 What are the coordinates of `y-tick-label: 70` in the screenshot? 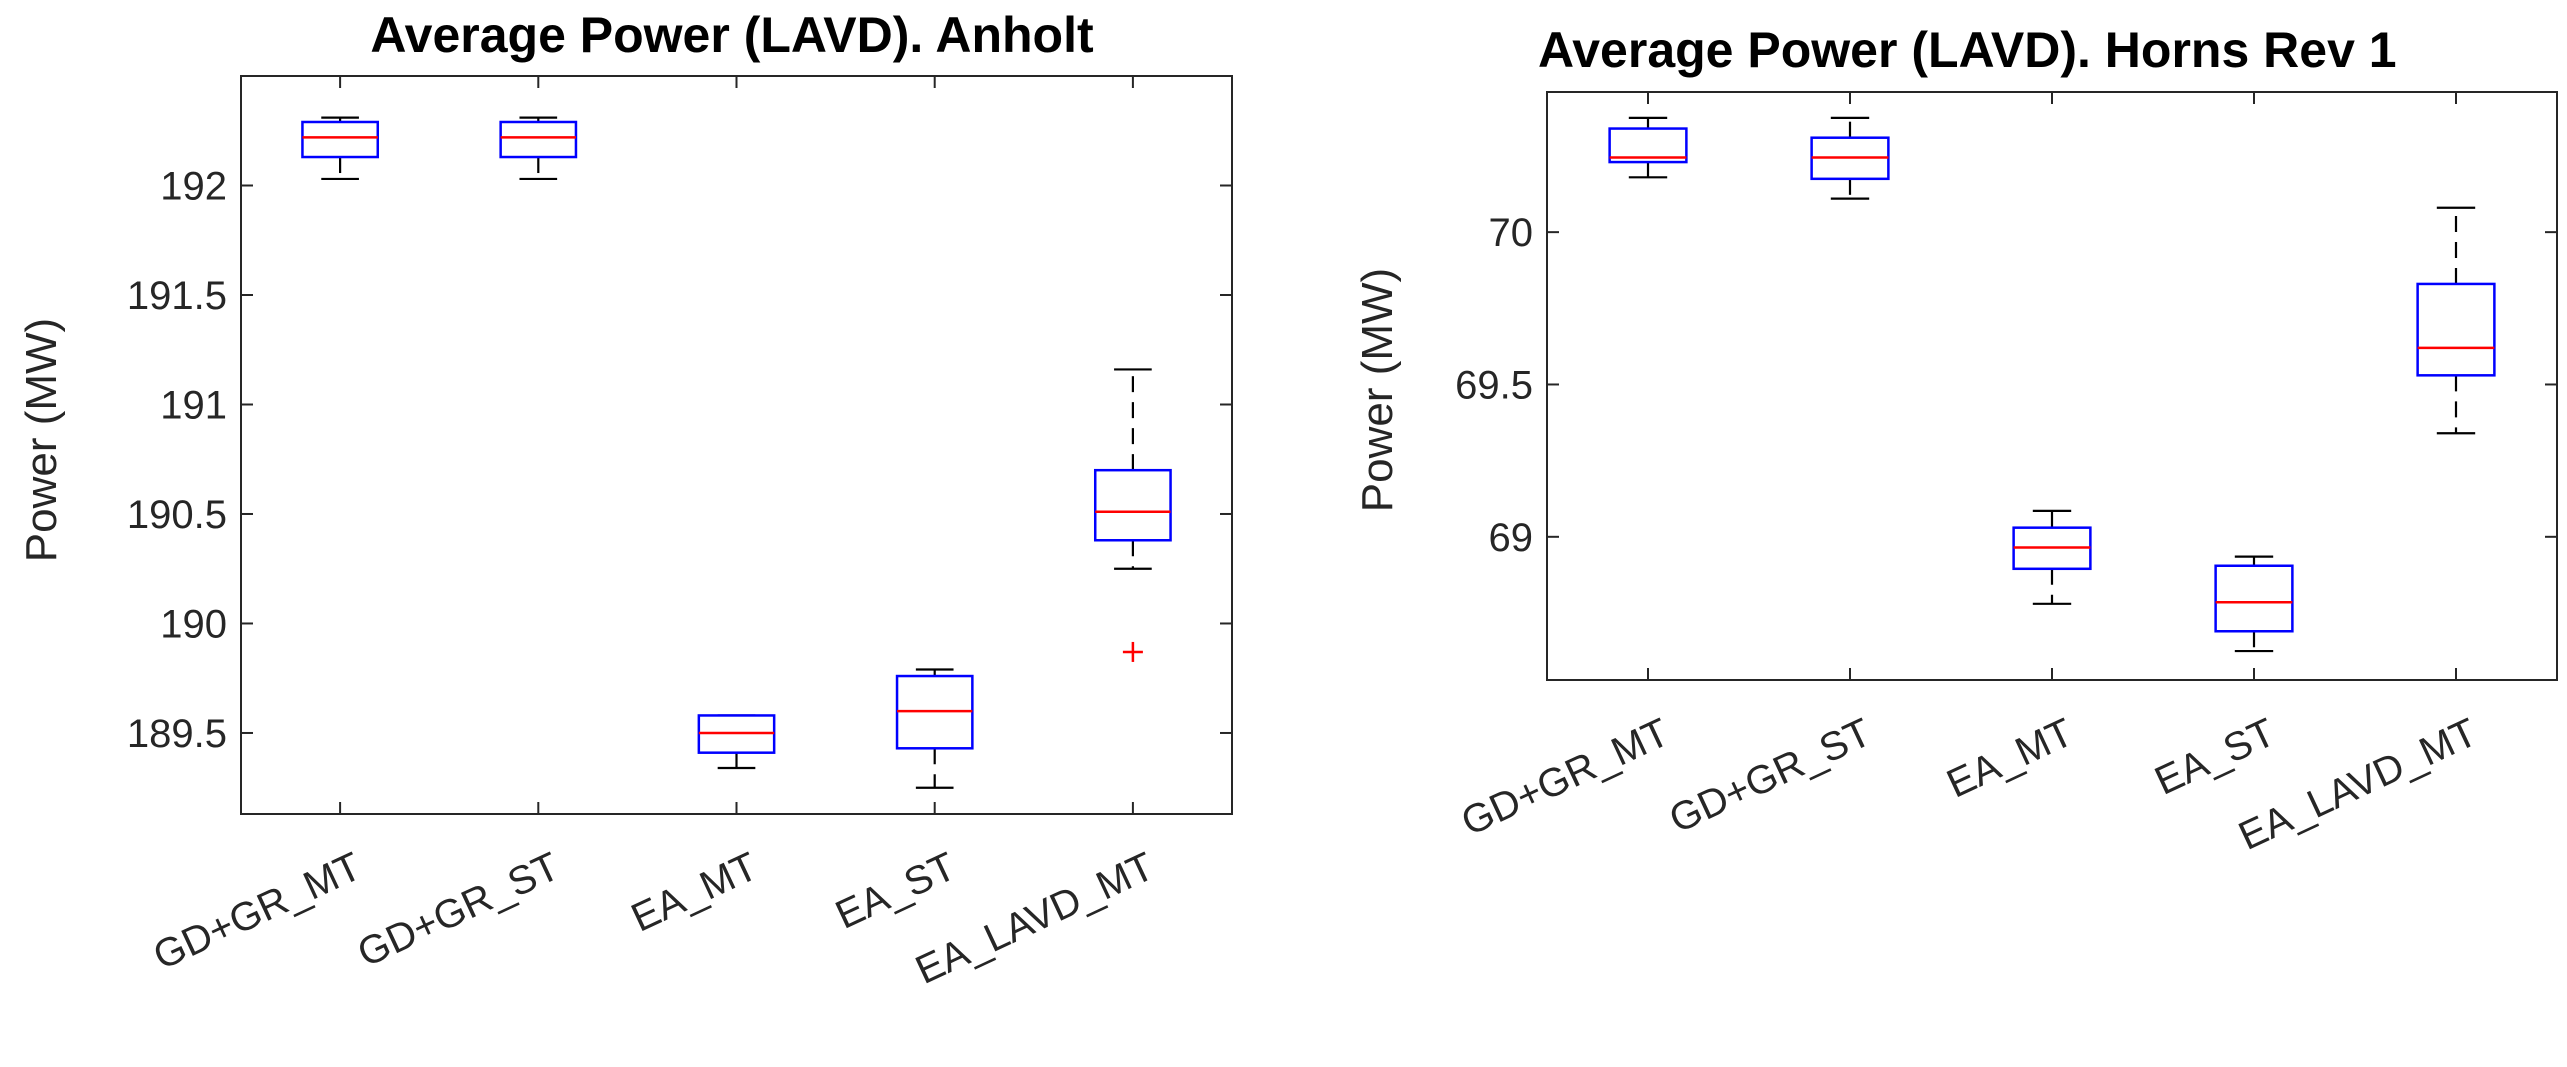 It's located at (1511, 233).